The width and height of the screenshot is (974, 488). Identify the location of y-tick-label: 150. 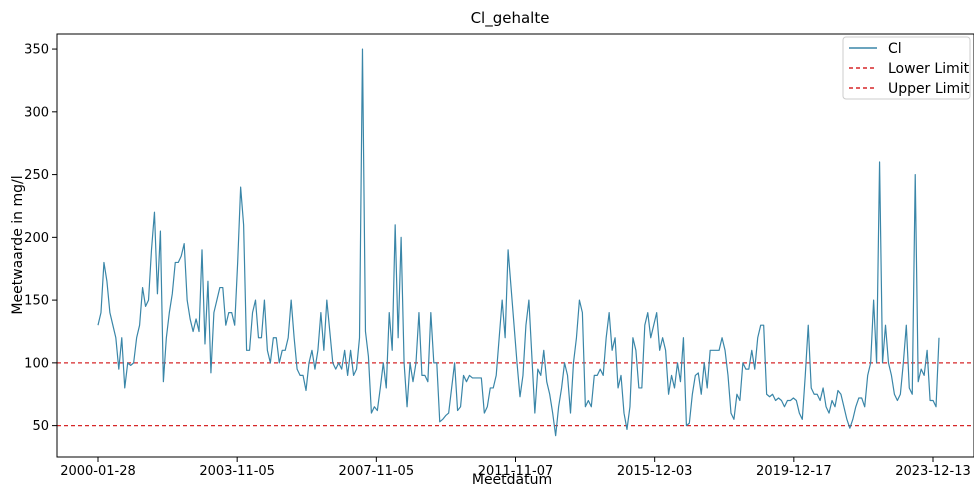
(36, 301).